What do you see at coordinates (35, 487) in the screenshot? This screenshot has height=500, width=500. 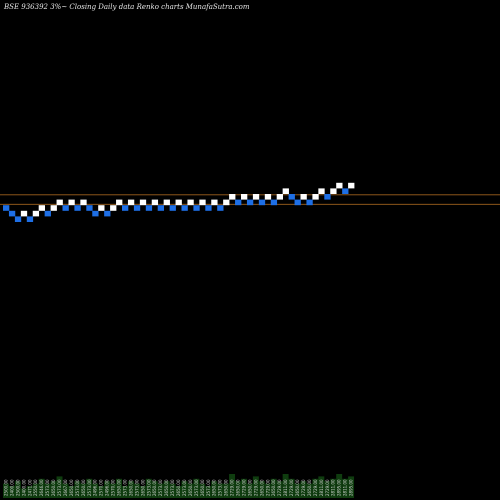 I see `x-tick-label: 2550.00` at bounding box center [35, 487].